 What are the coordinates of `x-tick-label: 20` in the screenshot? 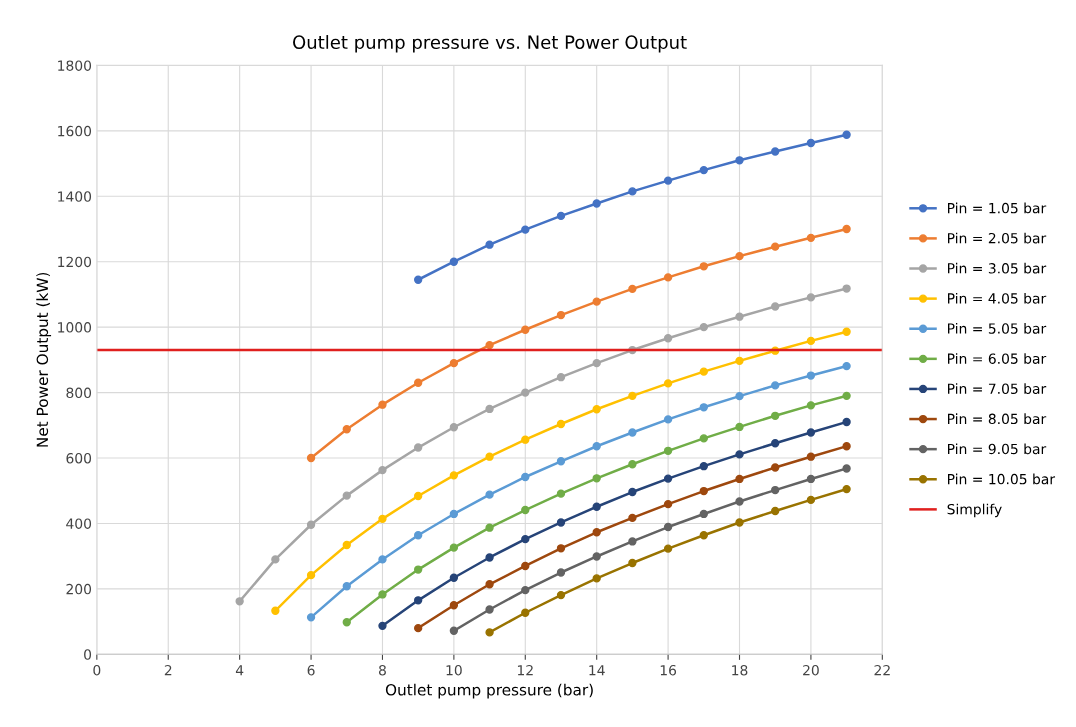 It's located at (811, 670).